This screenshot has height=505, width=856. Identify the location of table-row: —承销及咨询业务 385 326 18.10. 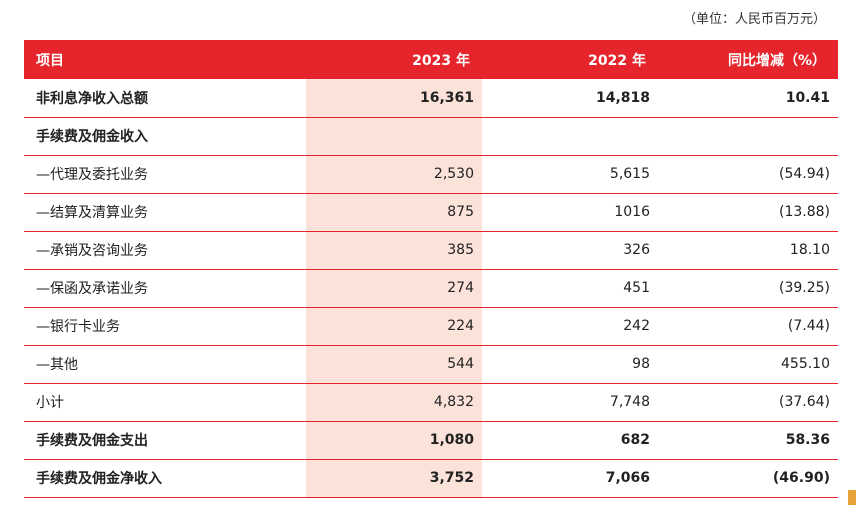
(431, 250).